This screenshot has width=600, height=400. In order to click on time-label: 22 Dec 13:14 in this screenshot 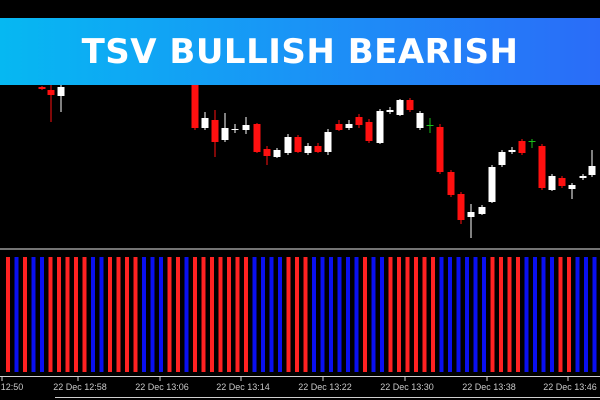, I will do `click(243, 387)`.